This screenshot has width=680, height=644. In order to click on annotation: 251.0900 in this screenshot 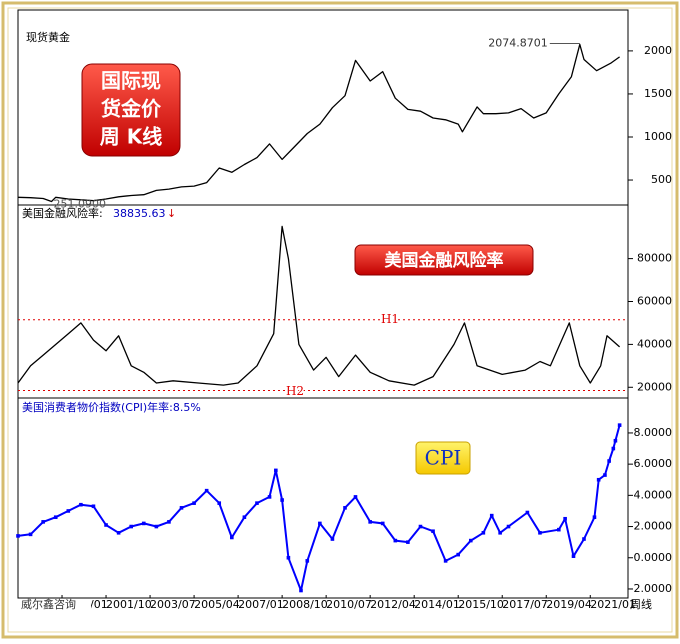, I will do `click(80, 203)`.